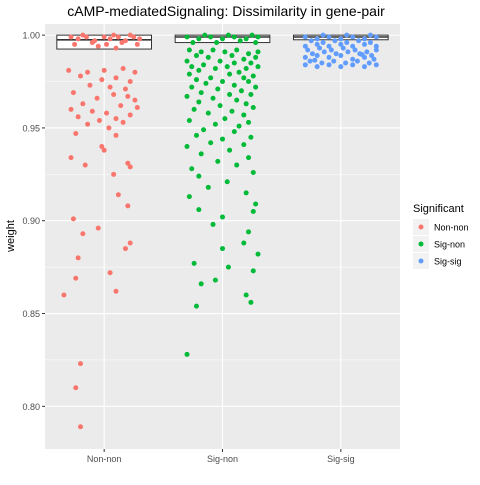 This screenshot has width=480, height=485. What do you see at coordinates (31, 221) in the screenshot?
I see `y-tick-label: 0.90` at bounding box center [31, 221].